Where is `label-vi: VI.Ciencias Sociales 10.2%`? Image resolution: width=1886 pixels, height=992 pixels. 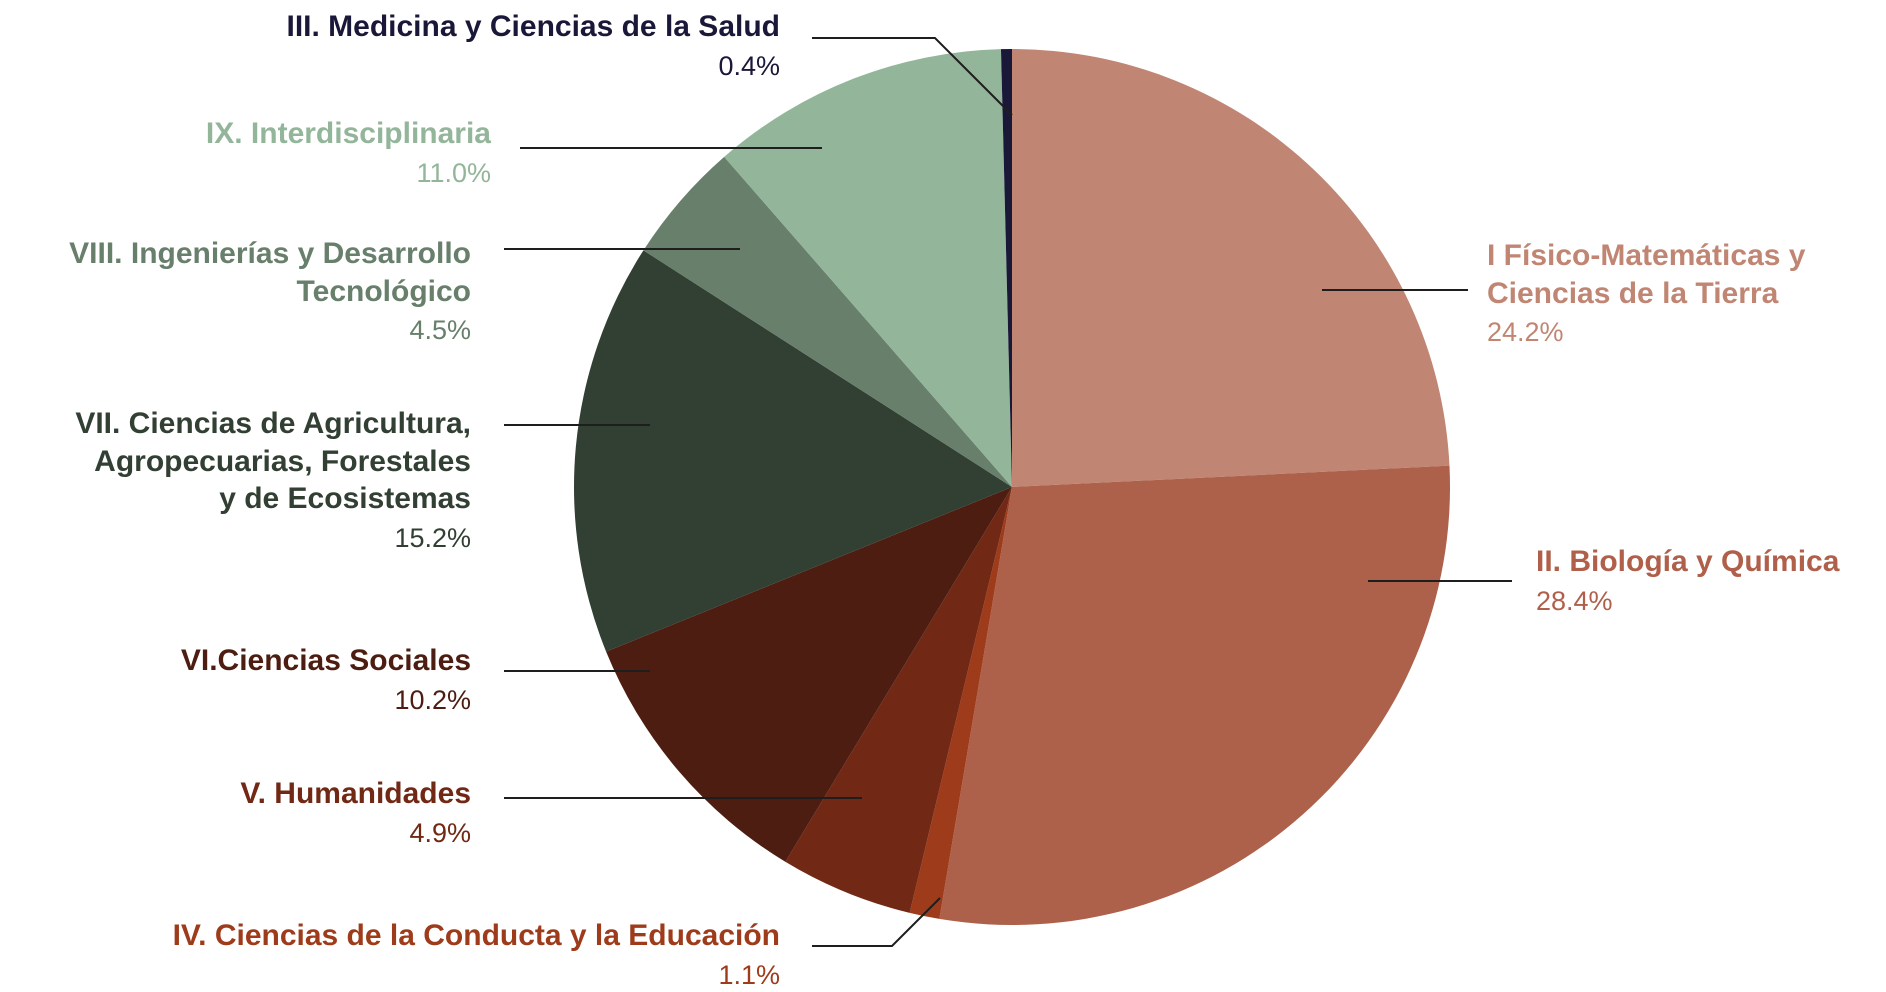
label-vi: VI.Ciencias Sociales 10.2% is located at coordinates (326, 679).